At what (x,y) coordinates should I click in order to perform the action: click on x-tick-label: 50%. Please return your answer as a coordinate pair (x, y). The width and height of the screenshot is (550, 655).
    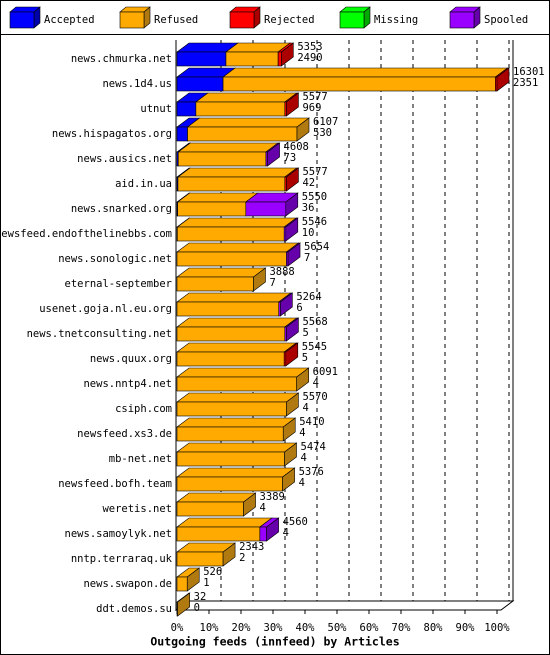
    Looking at the image, I should click on (338, 628).